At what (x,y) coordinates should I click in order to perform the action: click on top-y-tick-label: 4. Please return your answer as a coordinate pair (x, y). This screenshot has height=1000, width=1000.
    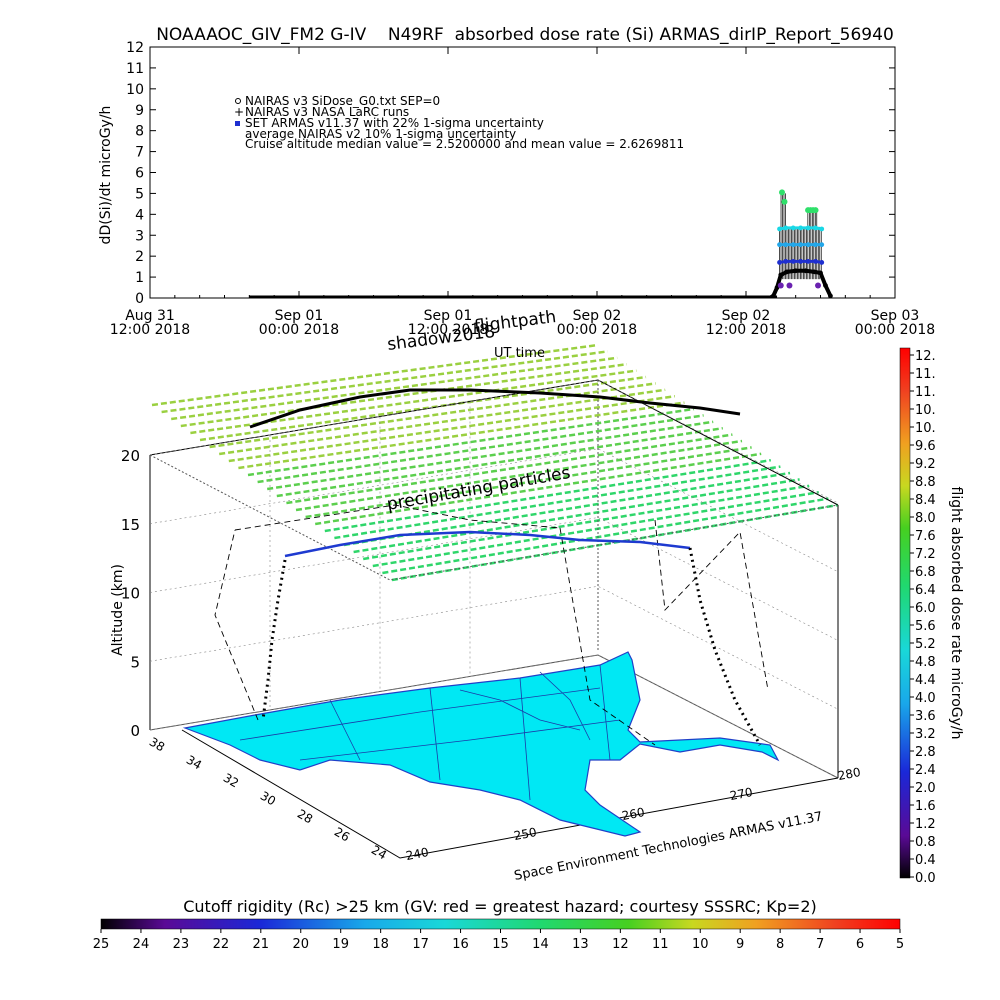
    Looking at the image, I should click on (139, 215).